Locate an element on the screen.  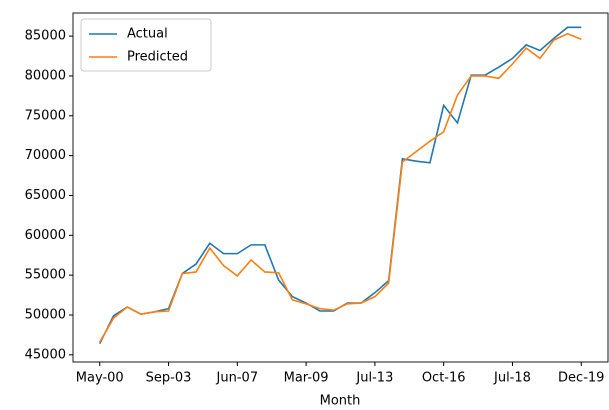
x-tick-label: Jul-13 is located at coordinates (374, 378).